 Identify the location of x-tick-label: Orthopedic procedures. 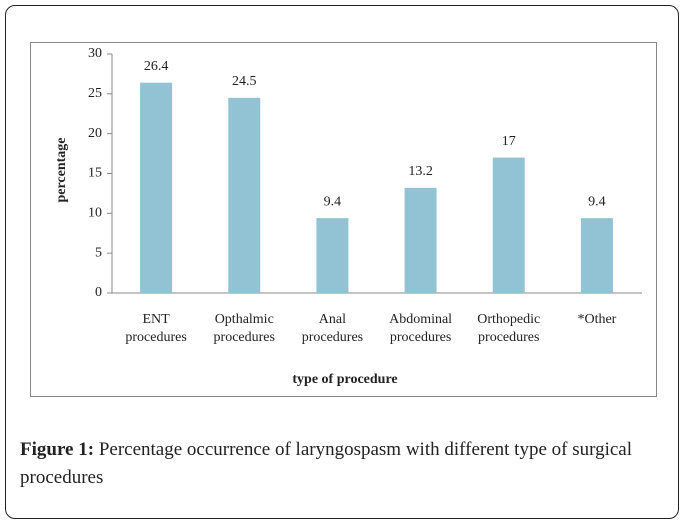
(509, 328).